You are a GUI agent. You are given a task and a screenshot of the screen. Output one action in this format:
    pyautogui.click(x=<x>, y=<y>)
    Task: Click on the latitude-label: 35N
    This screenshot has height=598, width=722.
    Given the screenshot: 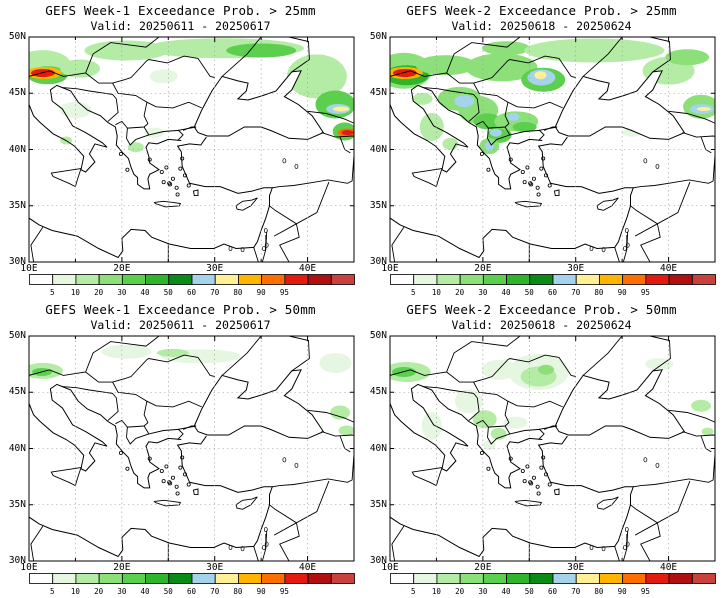 What is the action you would take?
    pyautogui.click(x=17, y=205)
    